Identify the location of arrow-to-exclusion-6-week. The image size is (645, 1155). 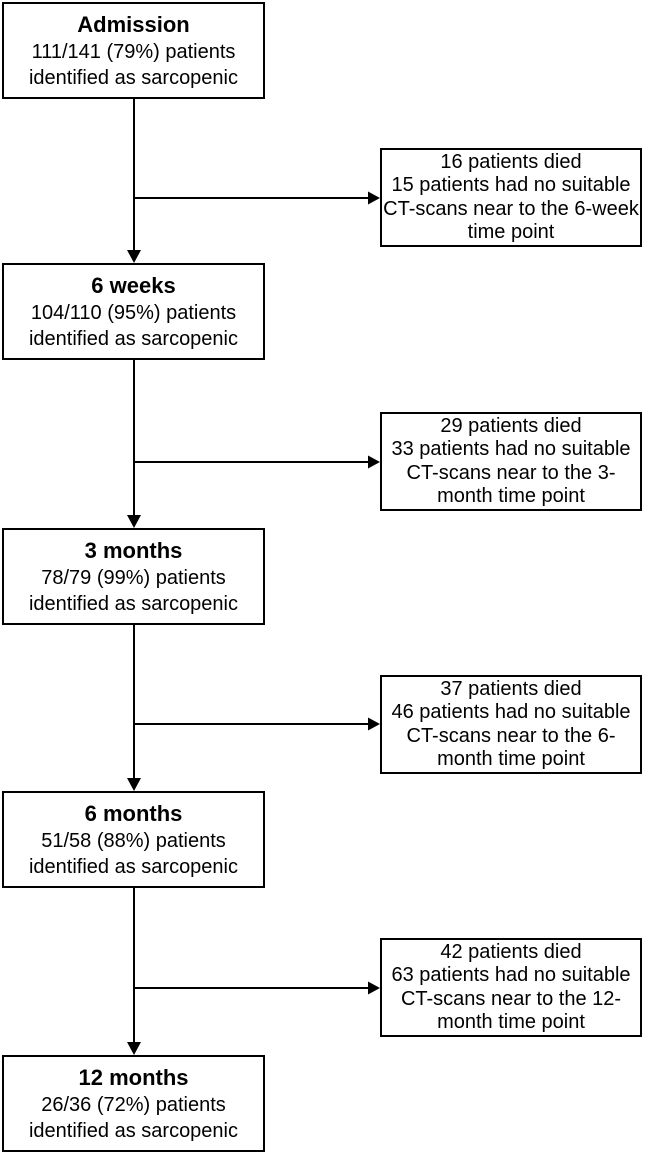
(257, 198).